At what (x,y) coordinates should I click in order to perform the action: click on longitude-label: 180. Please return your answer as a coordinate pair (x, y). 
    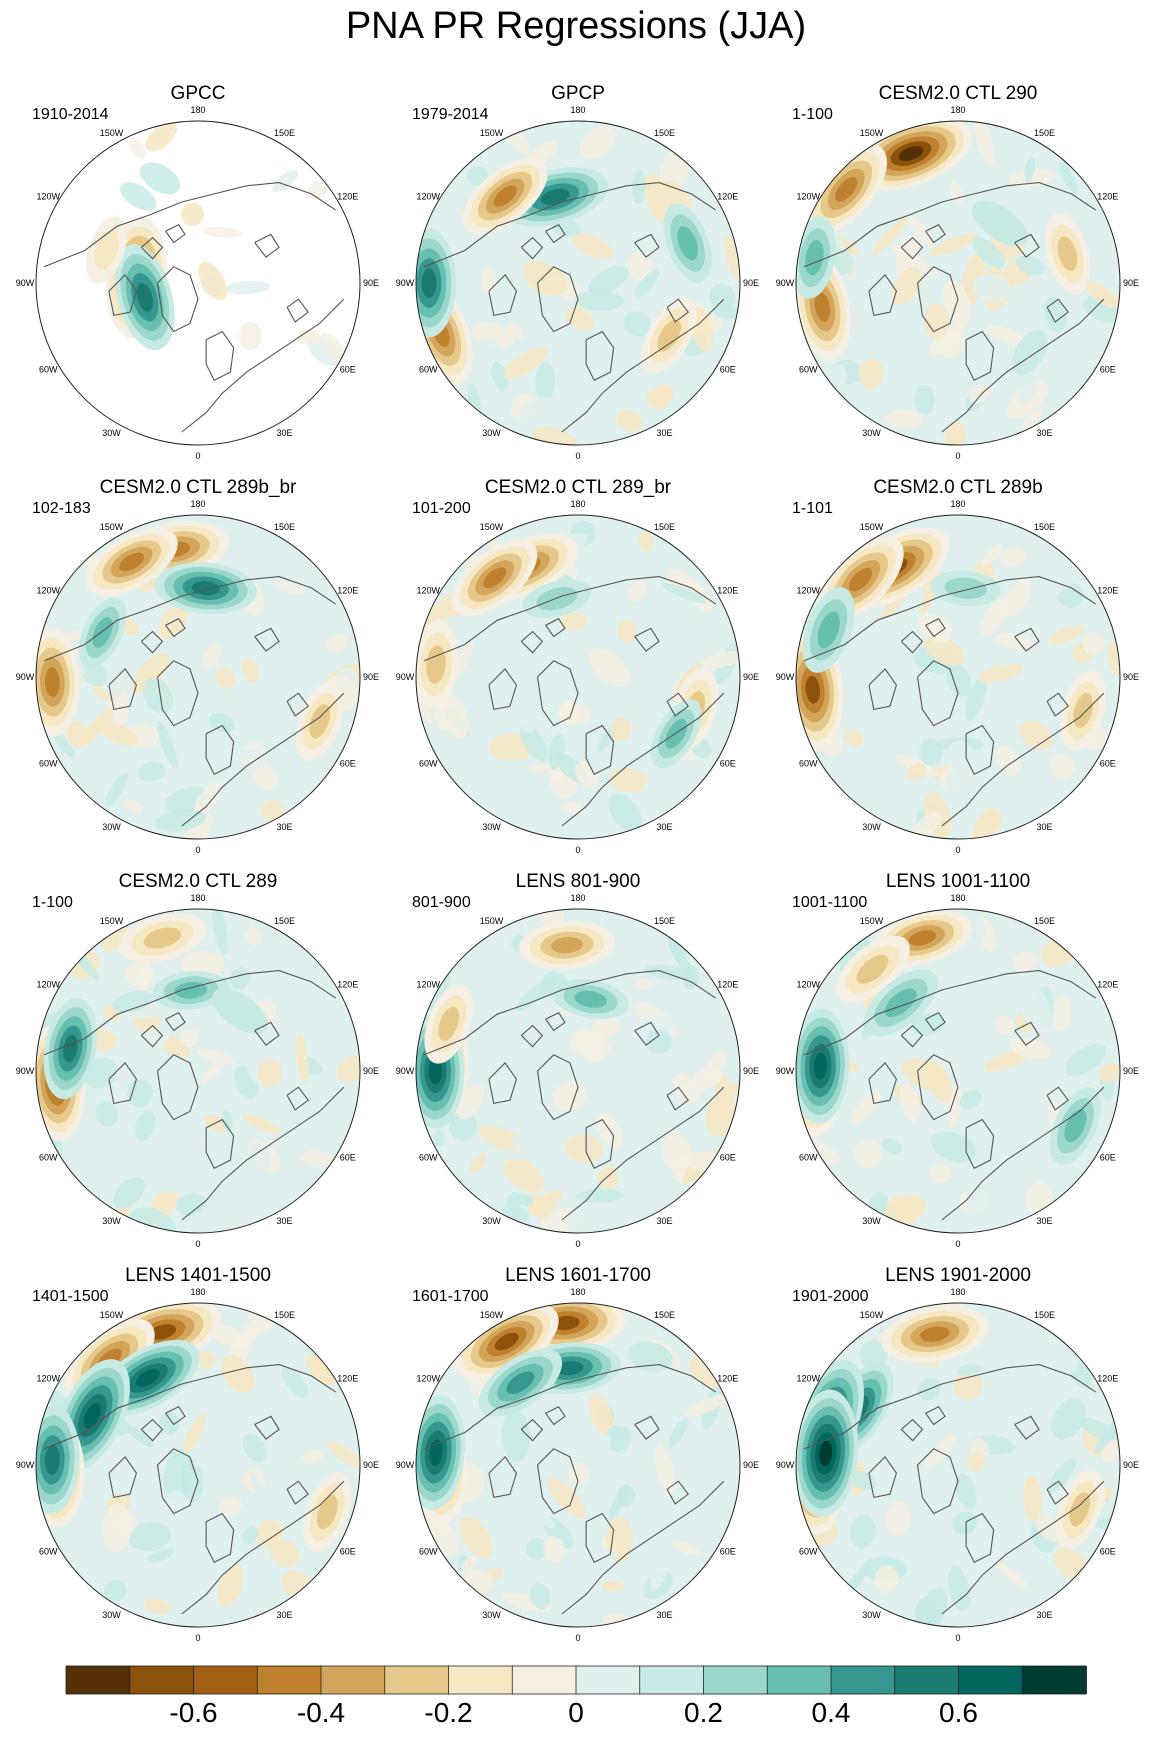
    Looking at the image, I should click on (577, 504).